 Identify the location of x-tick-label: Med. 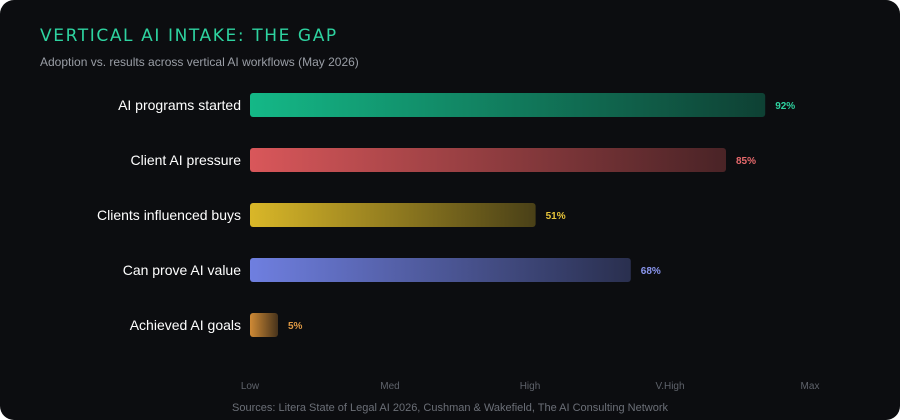
(389, 386).